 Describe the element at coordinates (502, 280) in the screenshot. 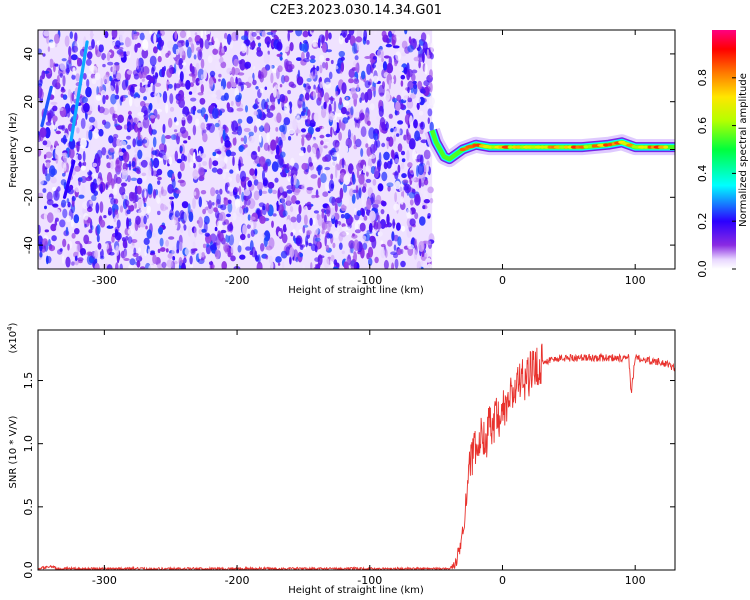

I see `x-tick-label: 0` at that location.